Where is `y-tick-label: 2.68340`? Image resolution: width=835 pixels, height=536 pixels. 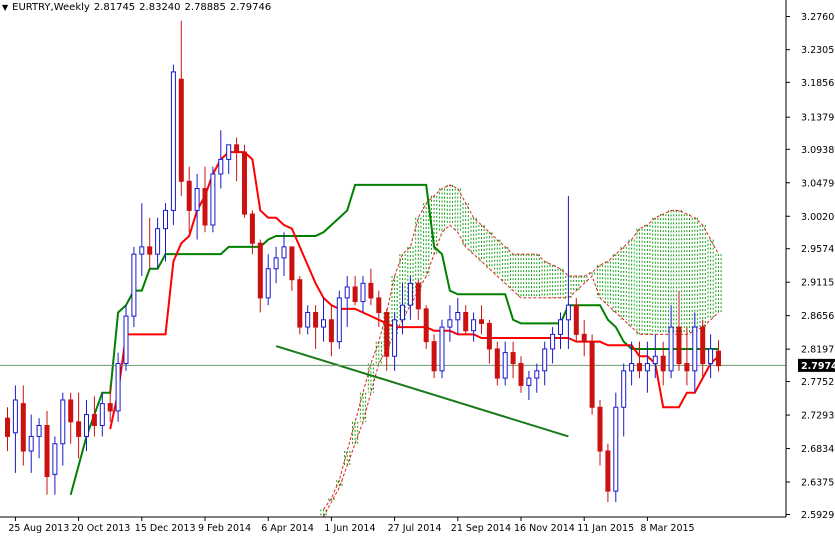
y-tick-label: 2.68340 is located at coordinates (818, 449).